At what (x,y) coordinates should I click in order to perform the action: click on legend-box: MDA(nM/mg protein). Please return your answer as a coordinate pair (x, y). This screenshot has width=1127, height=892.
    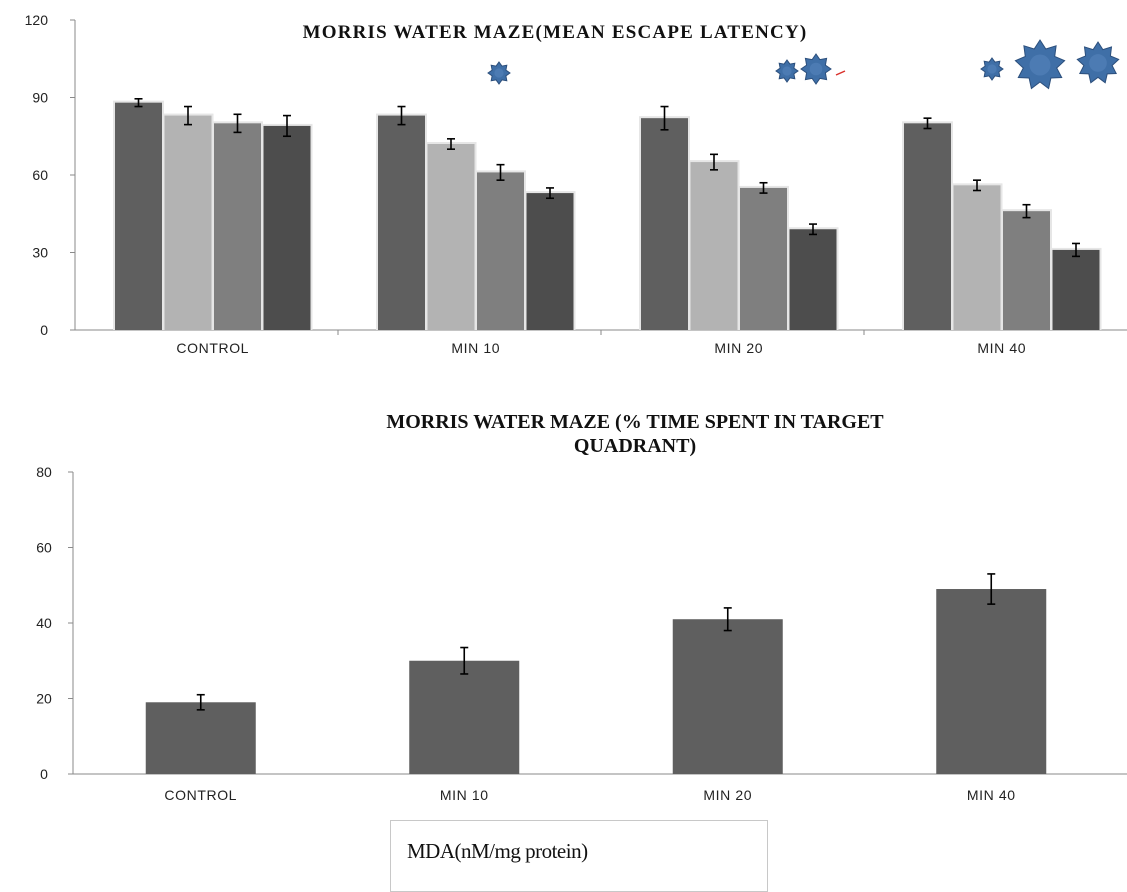
    Looking at the image, I should click on (579, 856).